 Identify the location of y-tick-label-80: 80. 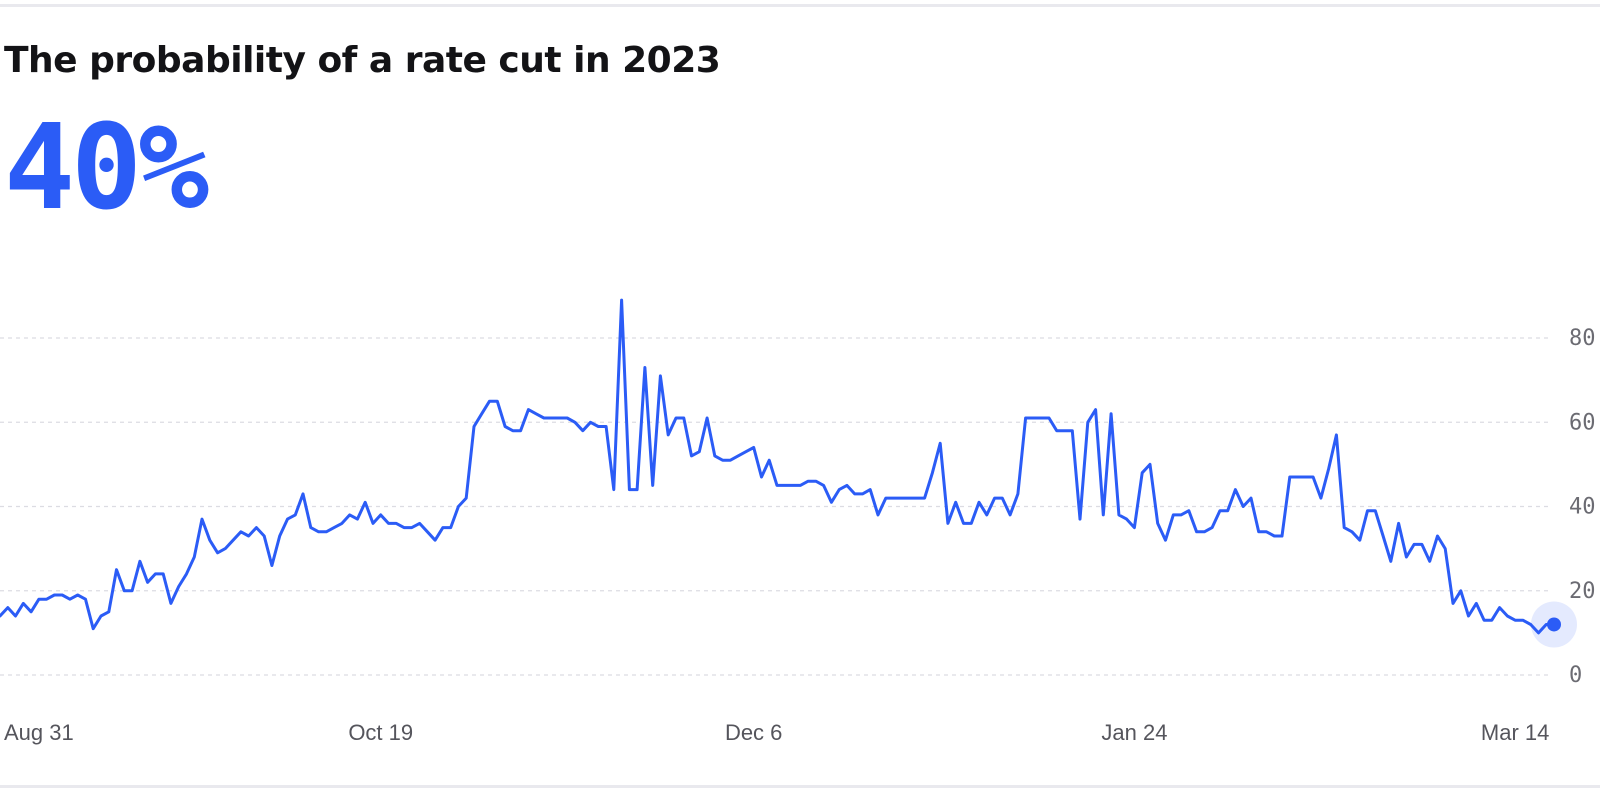
(1582, 338).